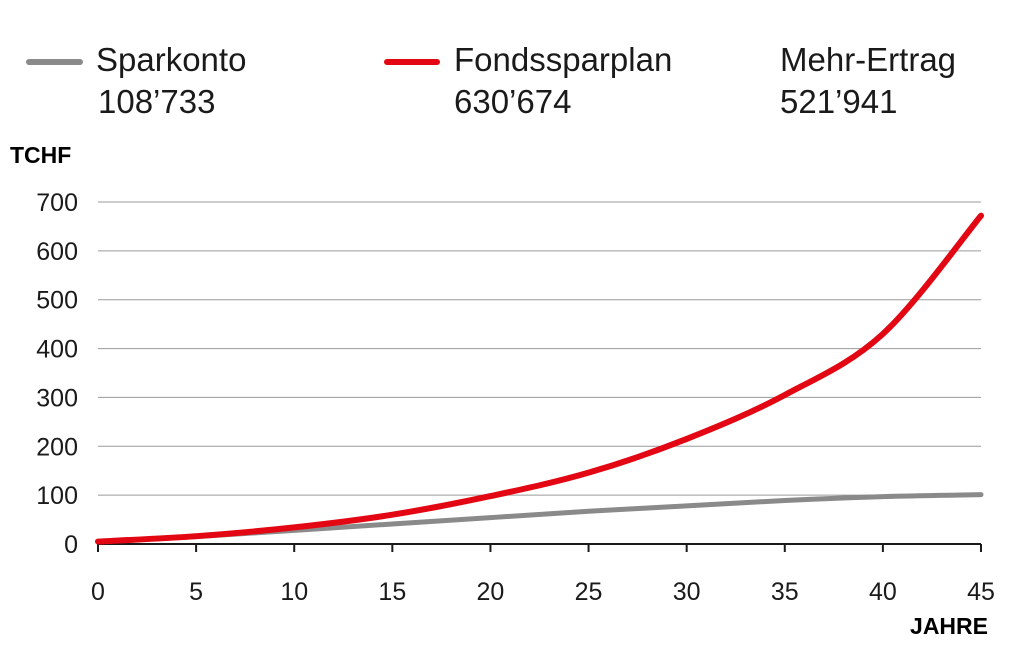 This screenshot has width=1009, height=648. Describe the element at coordinates (294, 592) in the screenshot. I see `x-tick-label-10: 10` at that location.